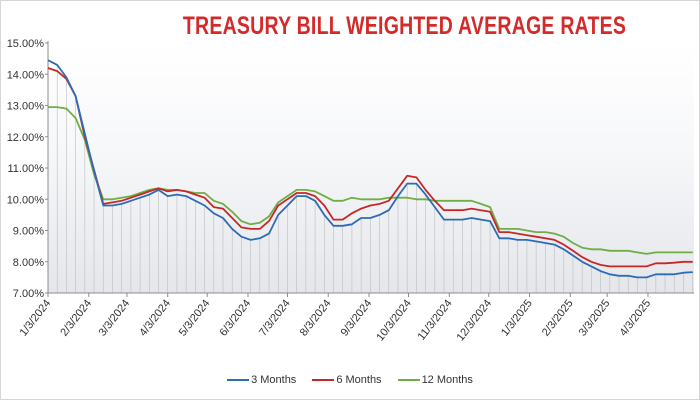  I want to click on y-tick-label: 11.00%, so click(26, 169).